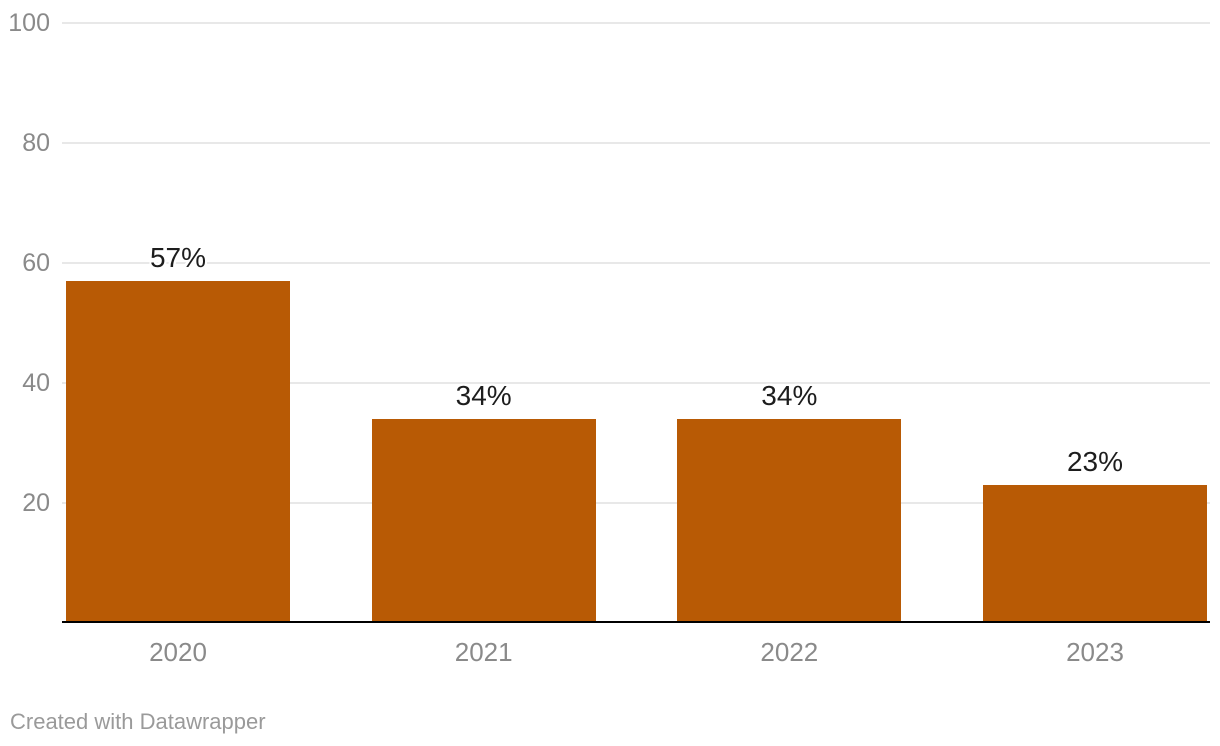 This screenshot has width=1220, height=746. Describe the element at coordinates (36, 143) in the screenshot. I see `y-tick-label: 80` at that location.